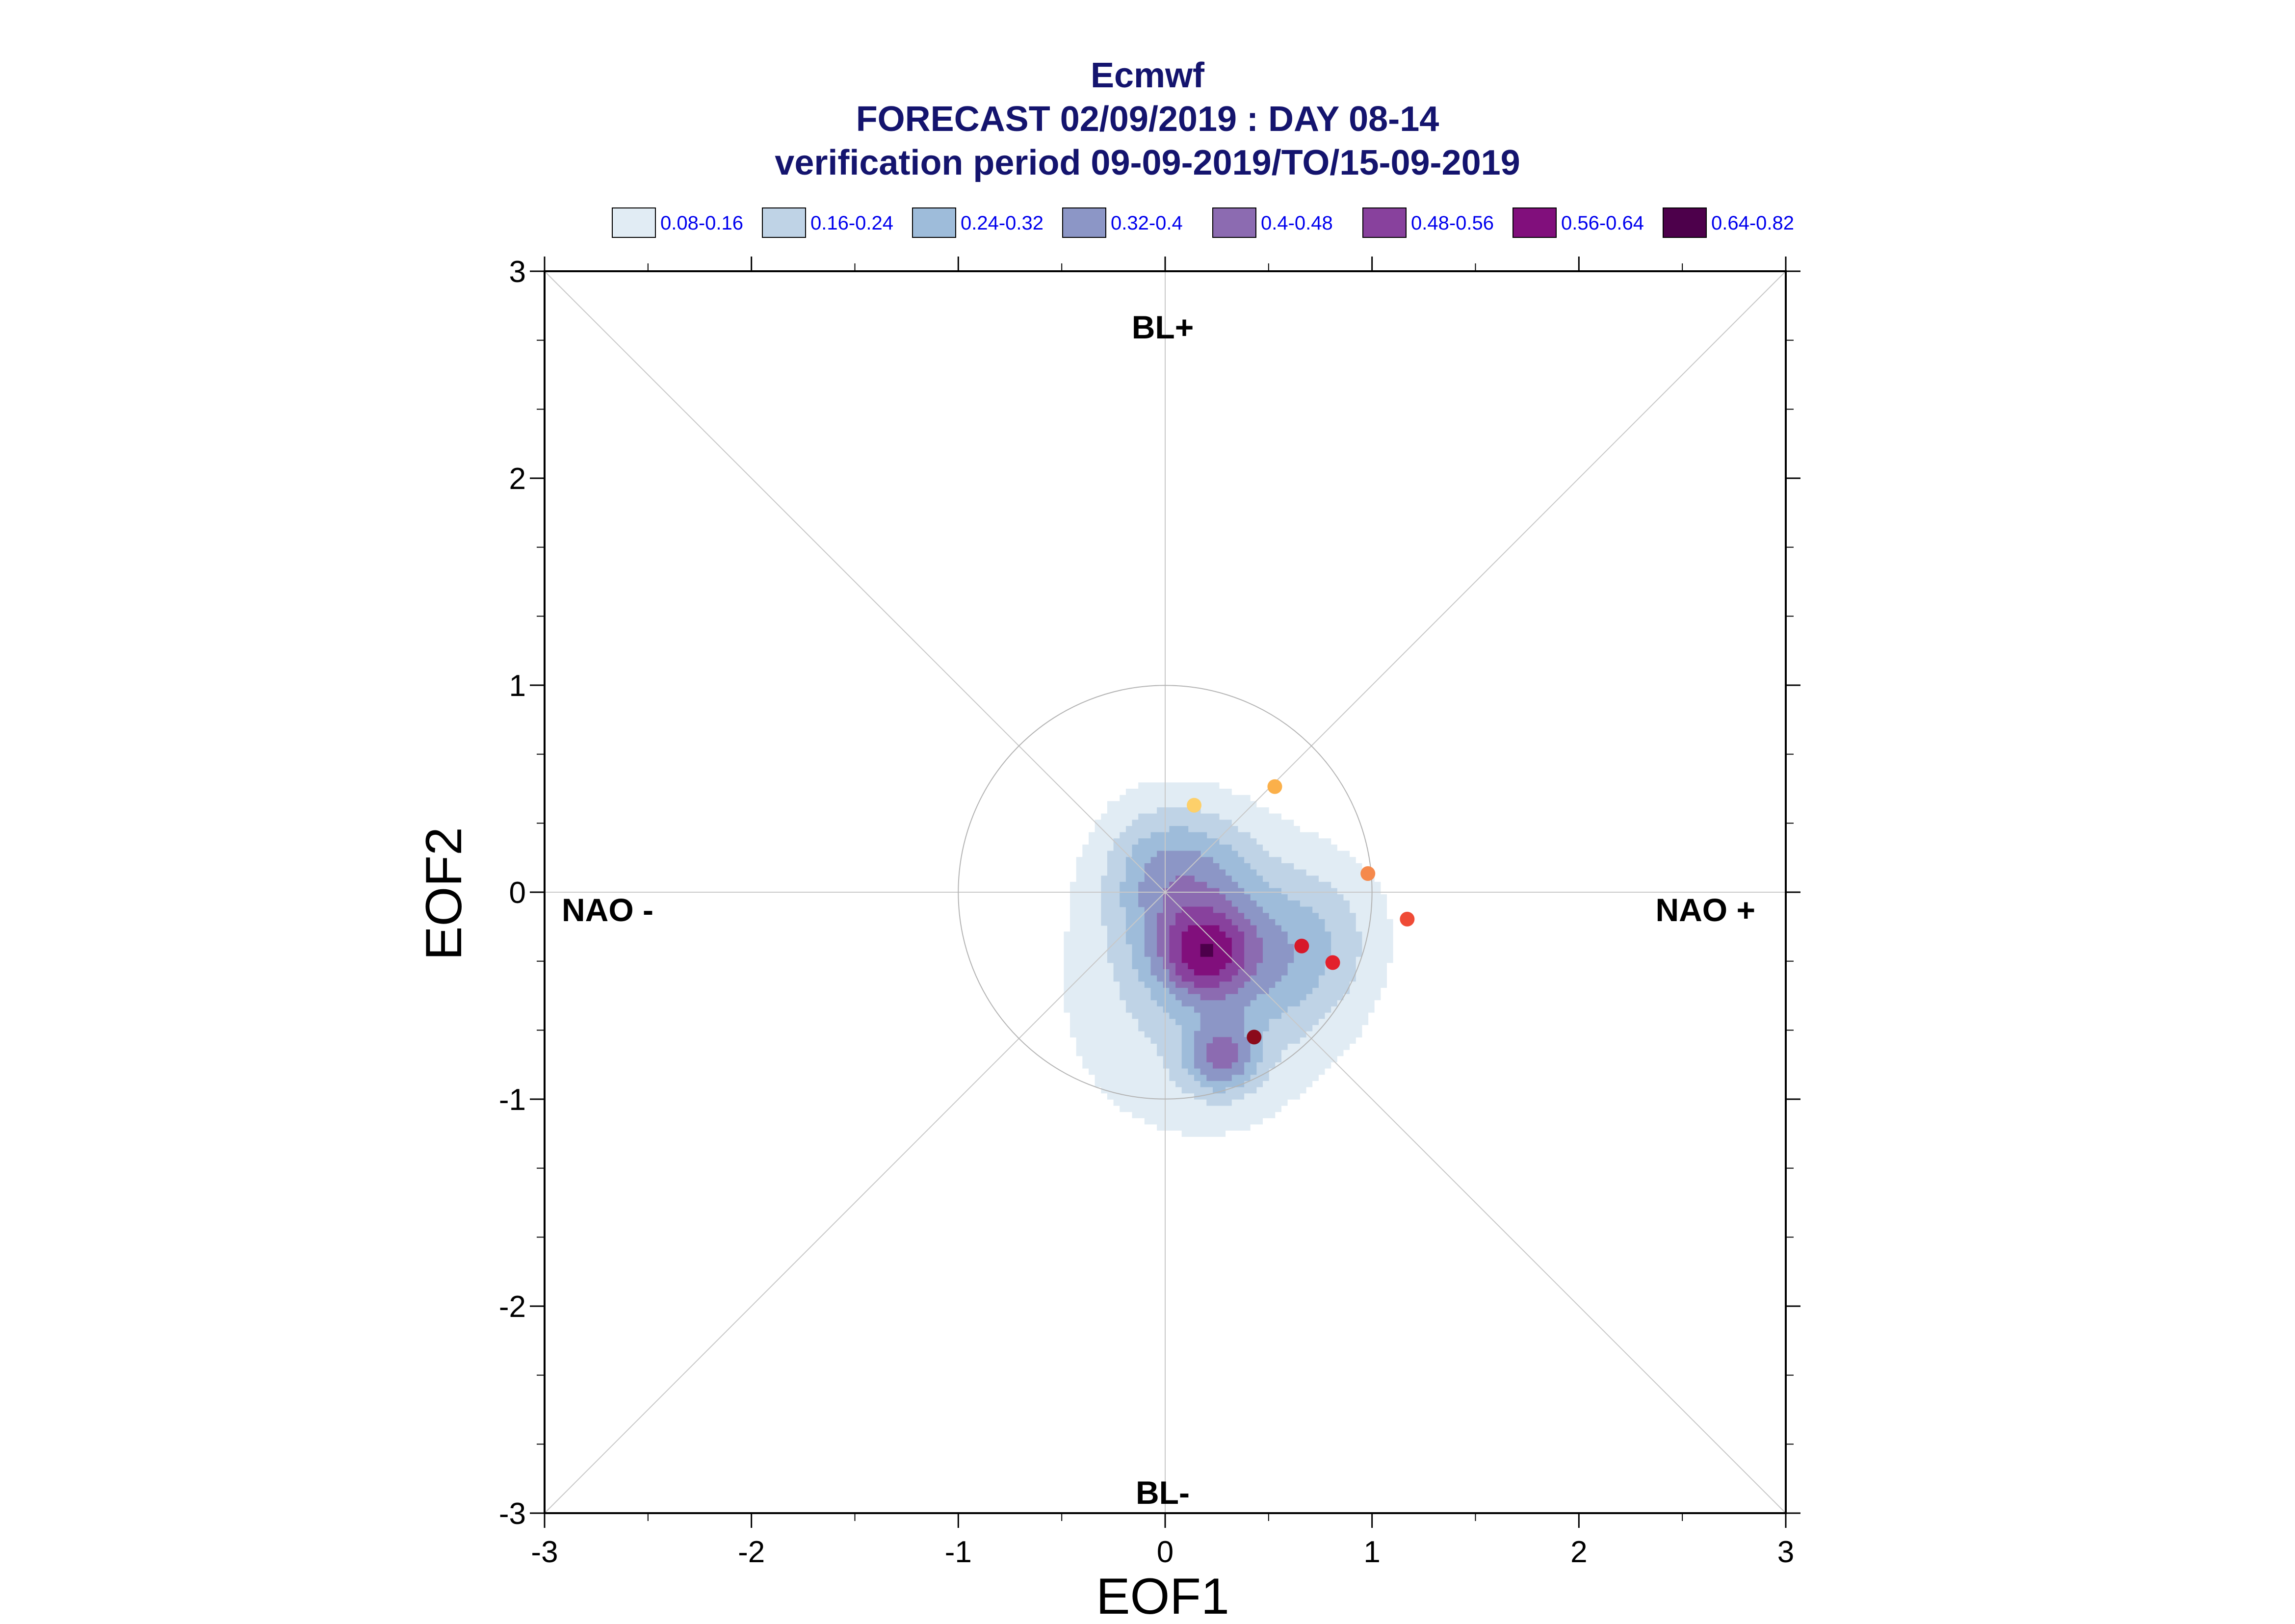  I want to click on legend-label: 0.24-0.32, so click(1002, 223).